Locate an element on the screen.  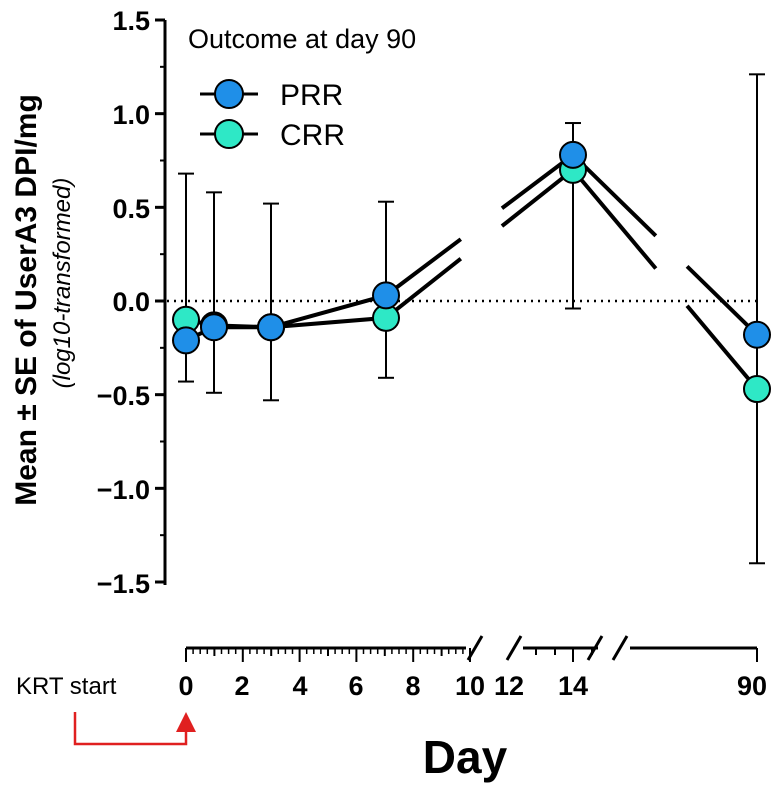
legend: PRR CRR is located at coordinates (272, 115).